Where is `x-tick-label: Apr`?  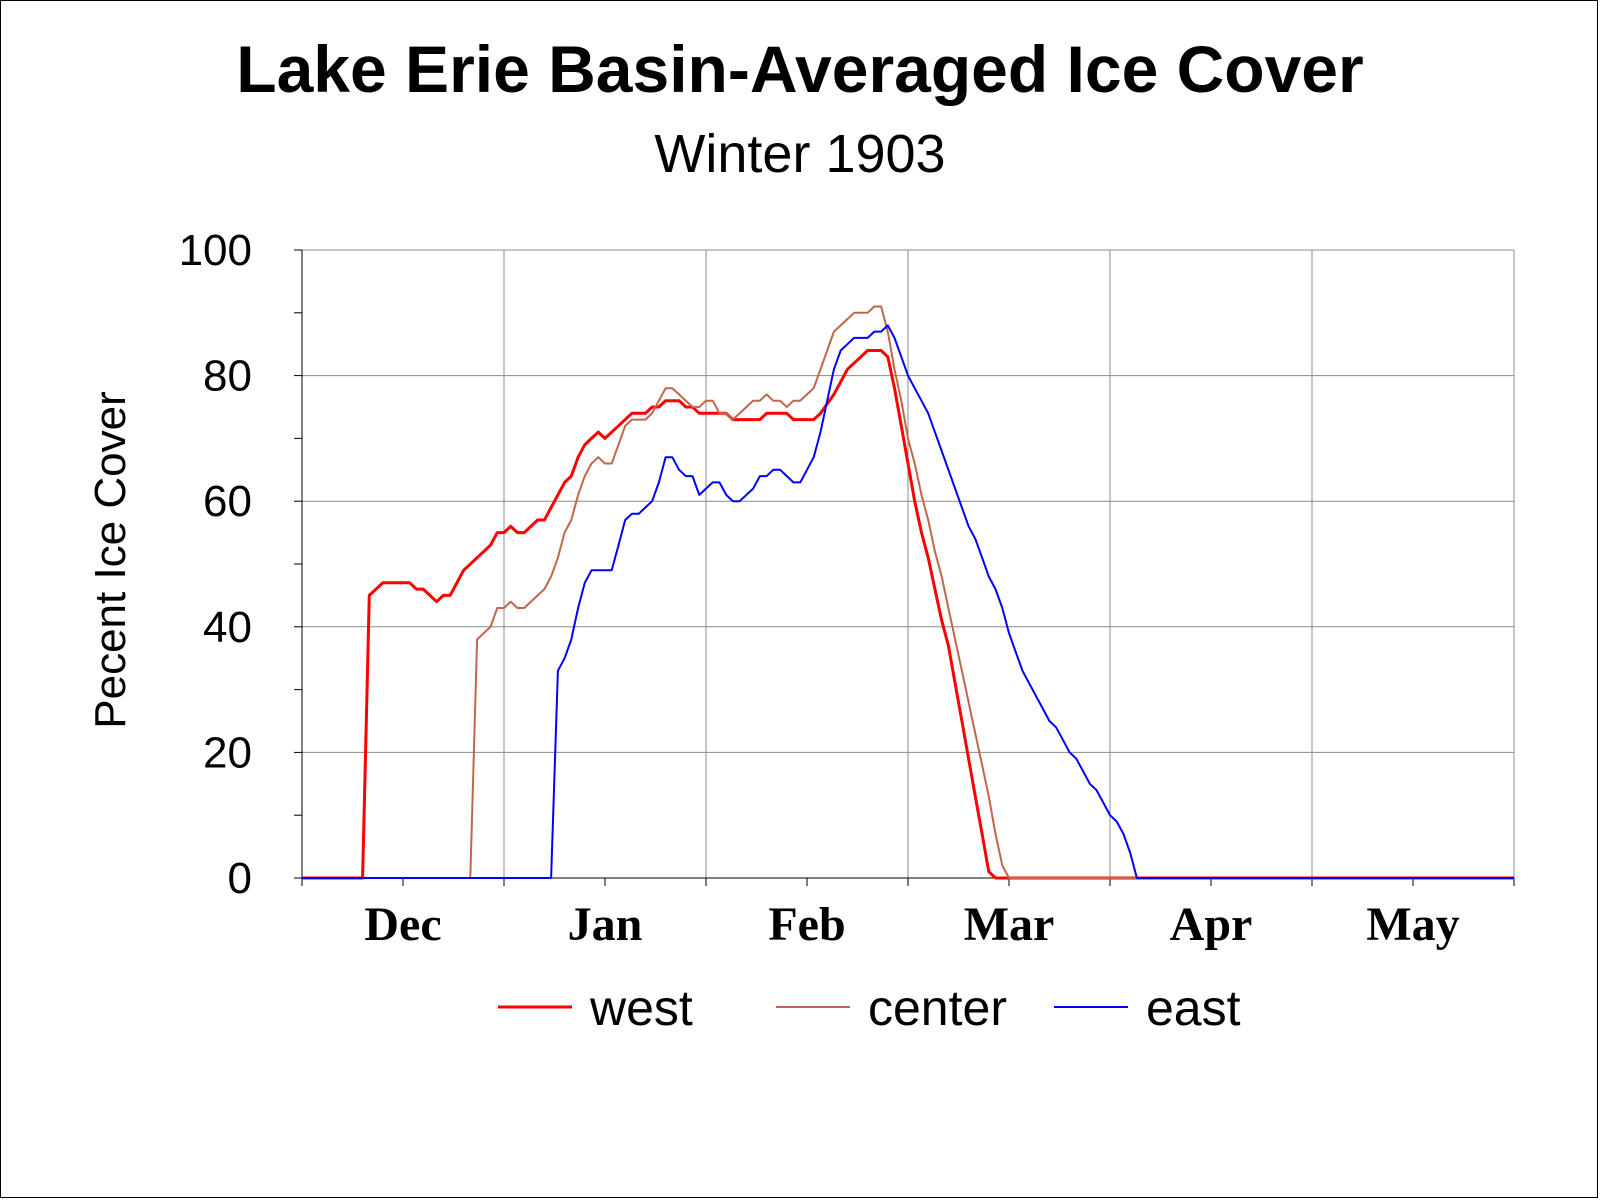
x-tick-label: Apr is located at coordinates (1211, 924).